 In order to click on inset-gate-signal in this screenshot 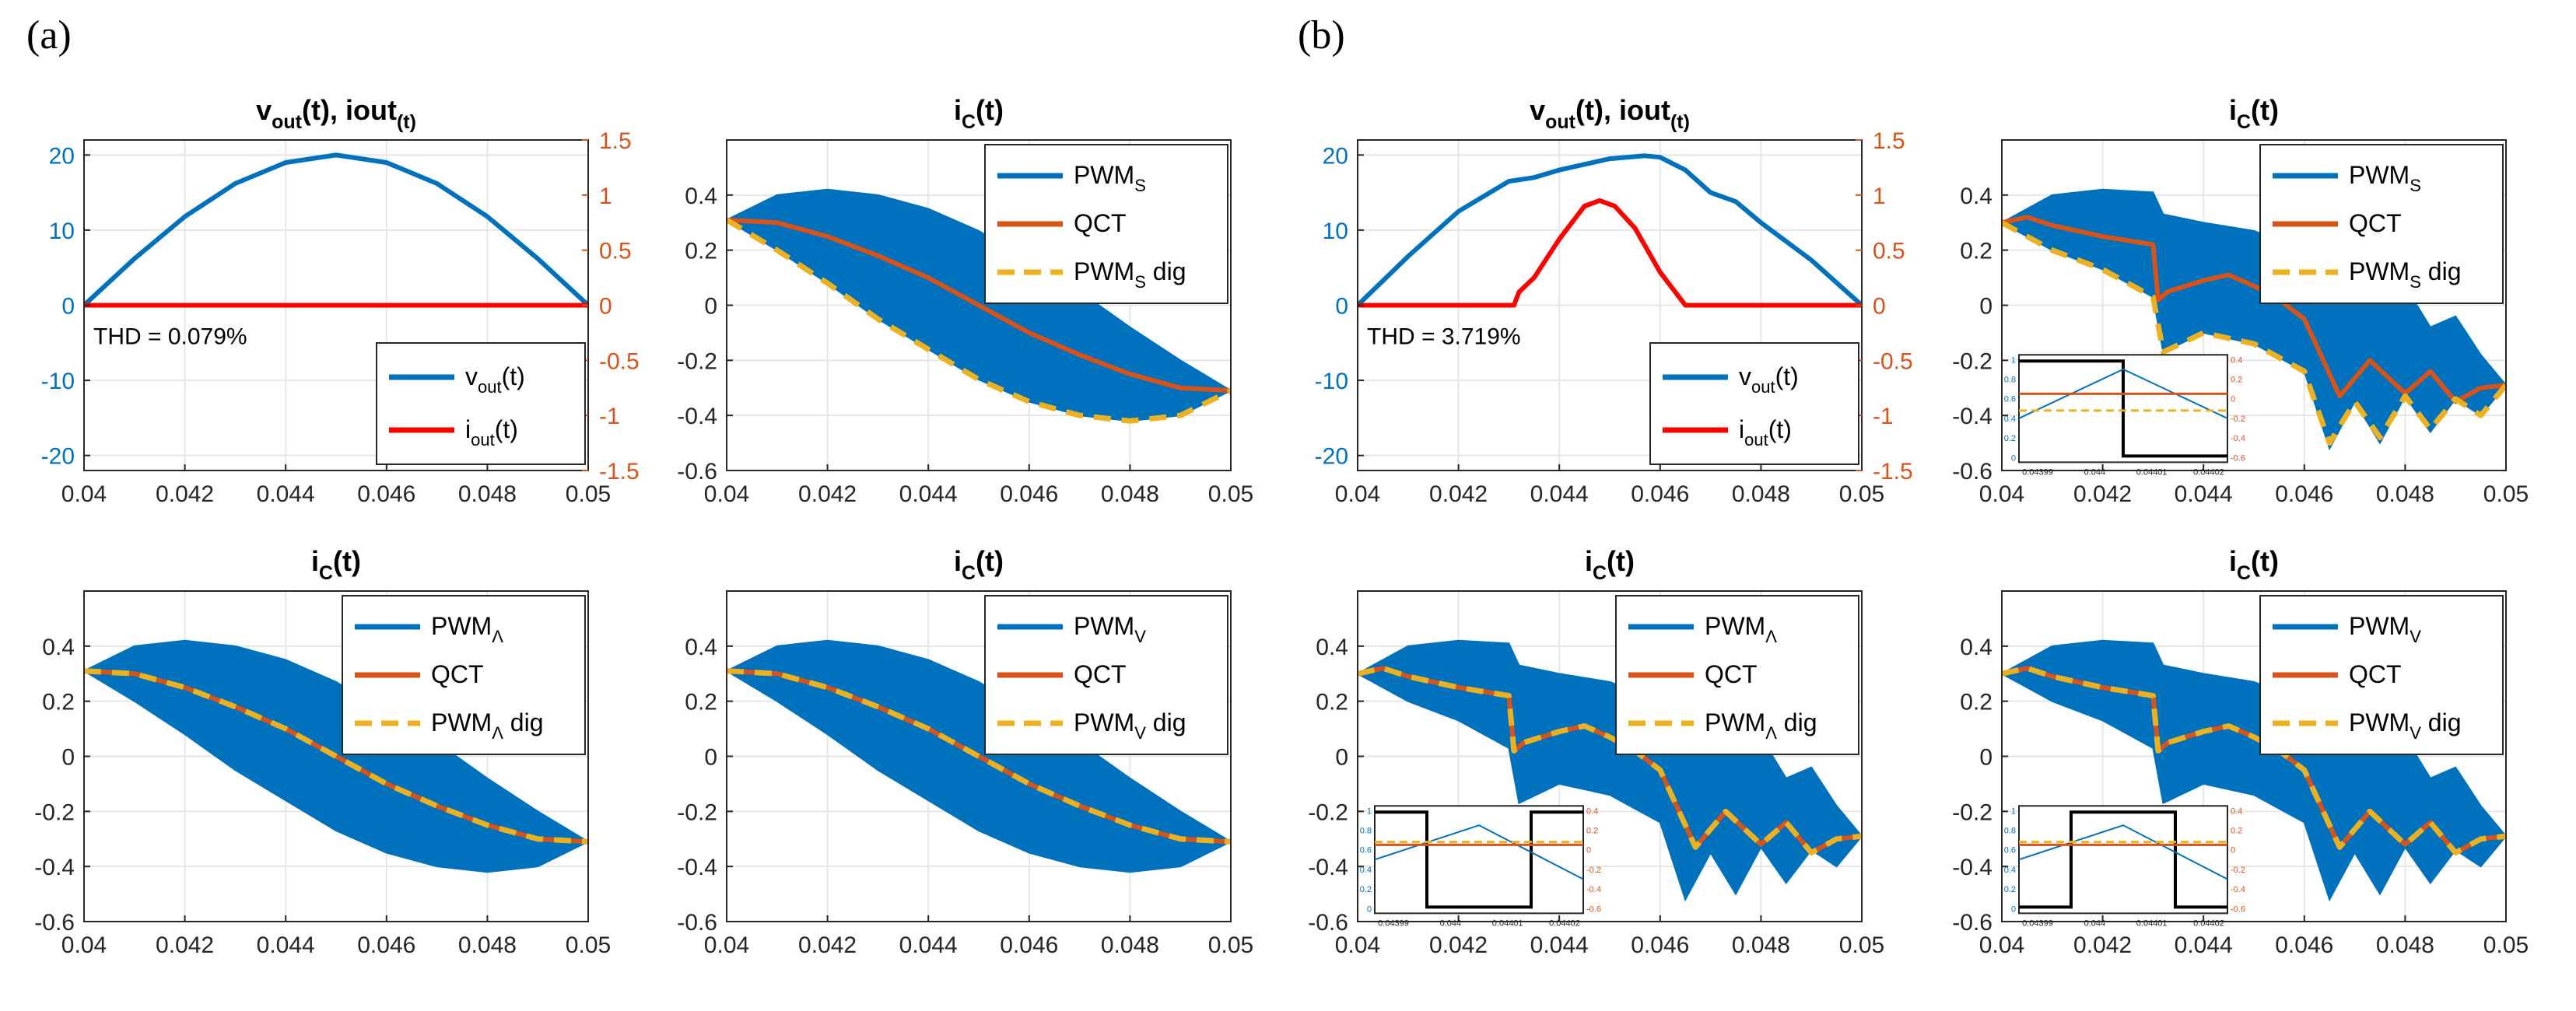, I will do `click(1479, 859)`.